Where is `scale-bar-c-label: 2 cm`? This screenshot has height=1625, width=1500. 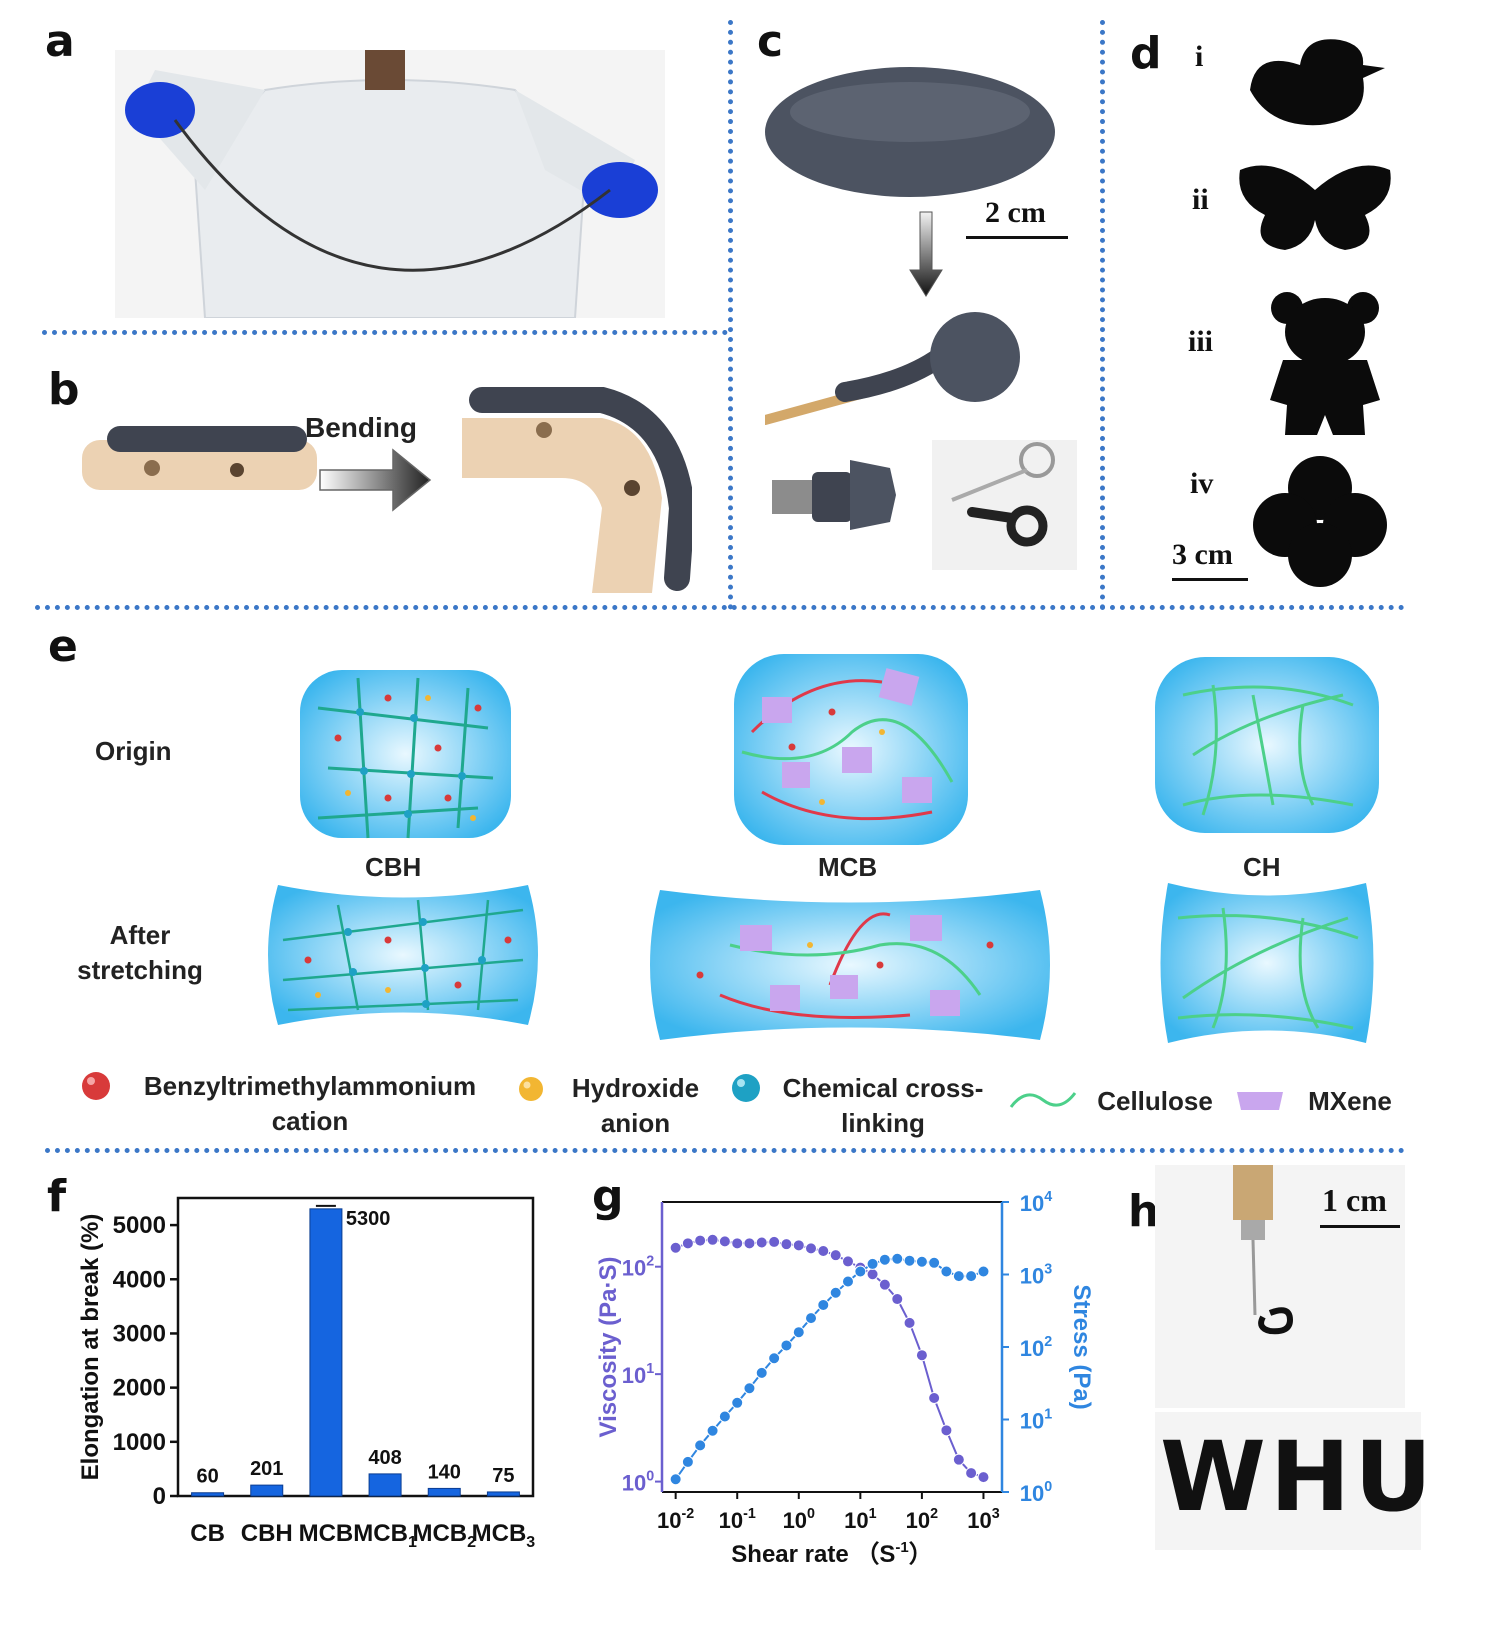
scale-bar-c-label: 2 cm is located at coordinates (1015, 212).